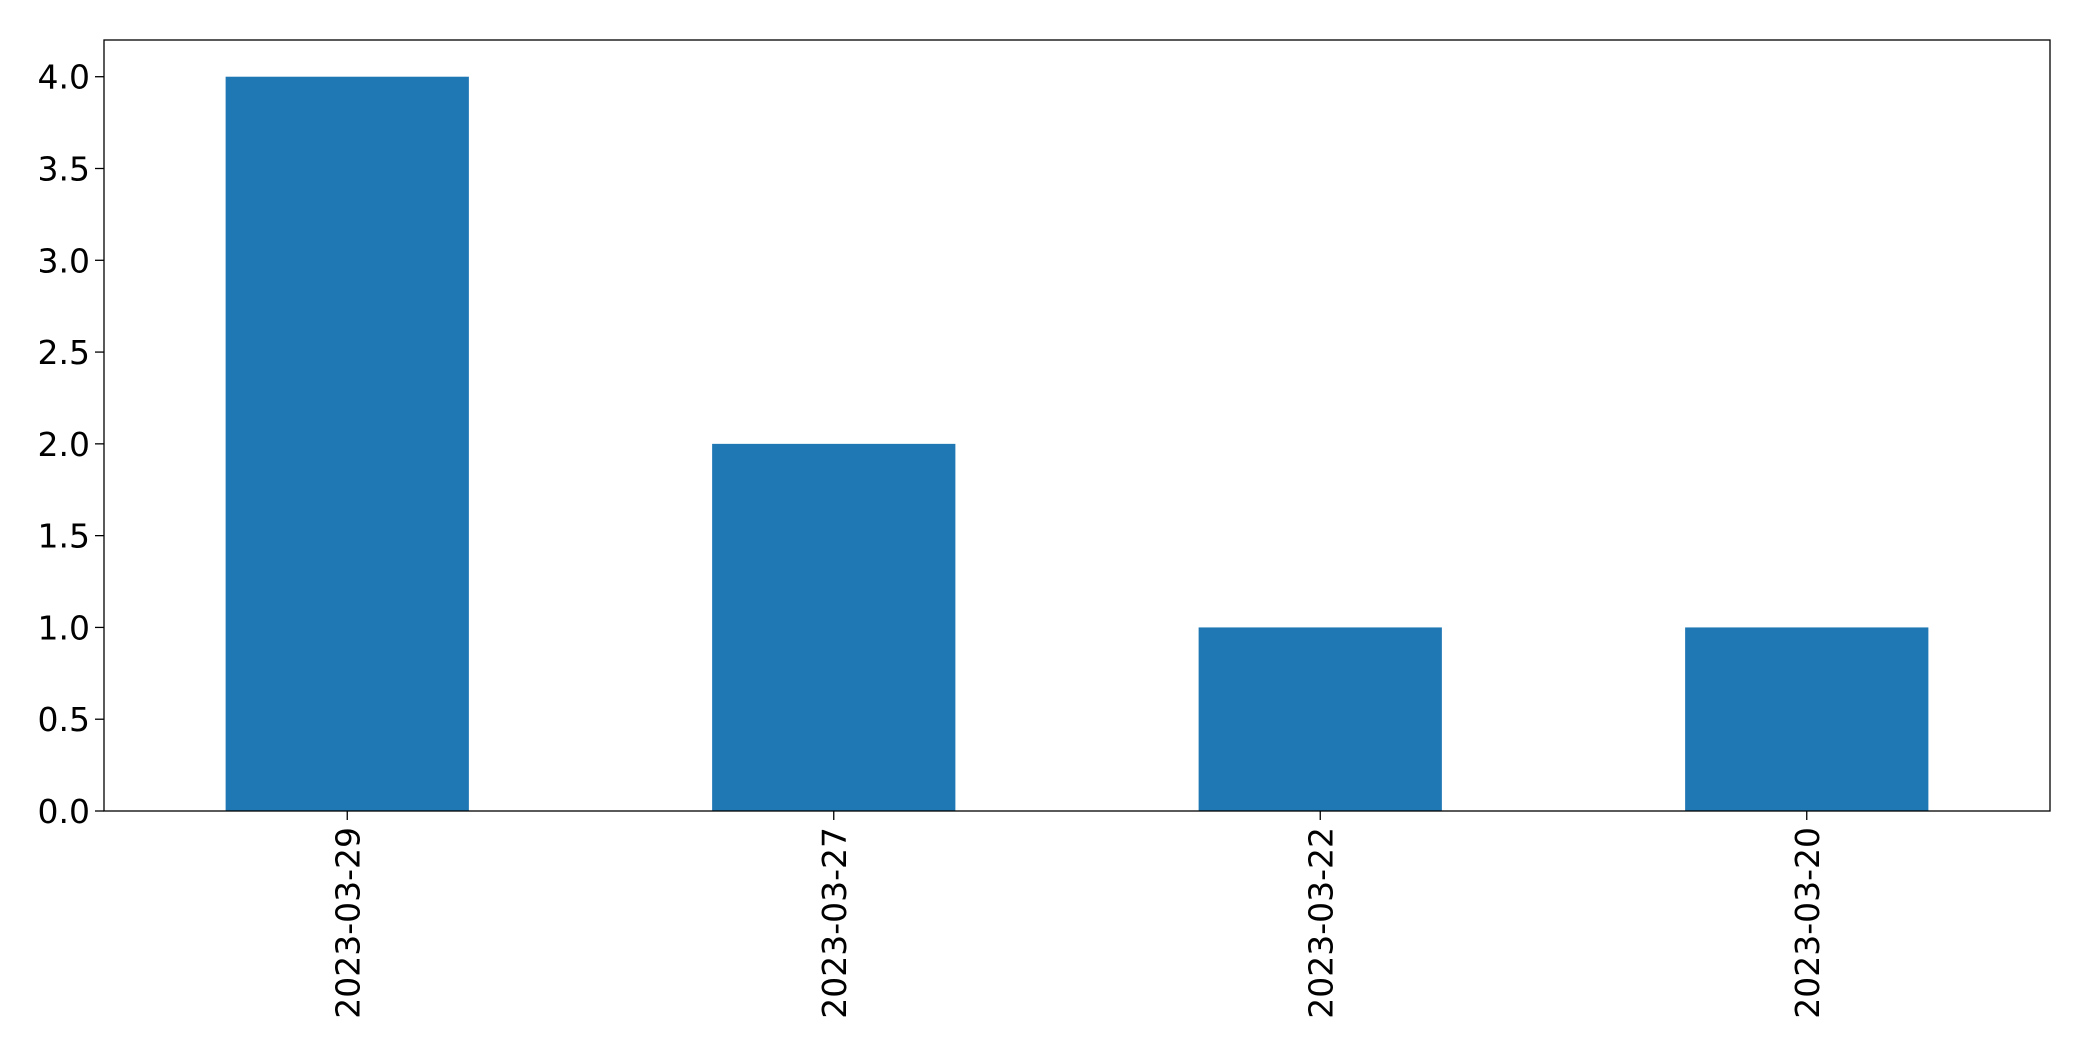 The image size is (2082, 1061). What do you see at coordinates (347, 923) in the screenshot?
I see `x-tick-label: 2023-03-29` at bounding box center [347, 923].